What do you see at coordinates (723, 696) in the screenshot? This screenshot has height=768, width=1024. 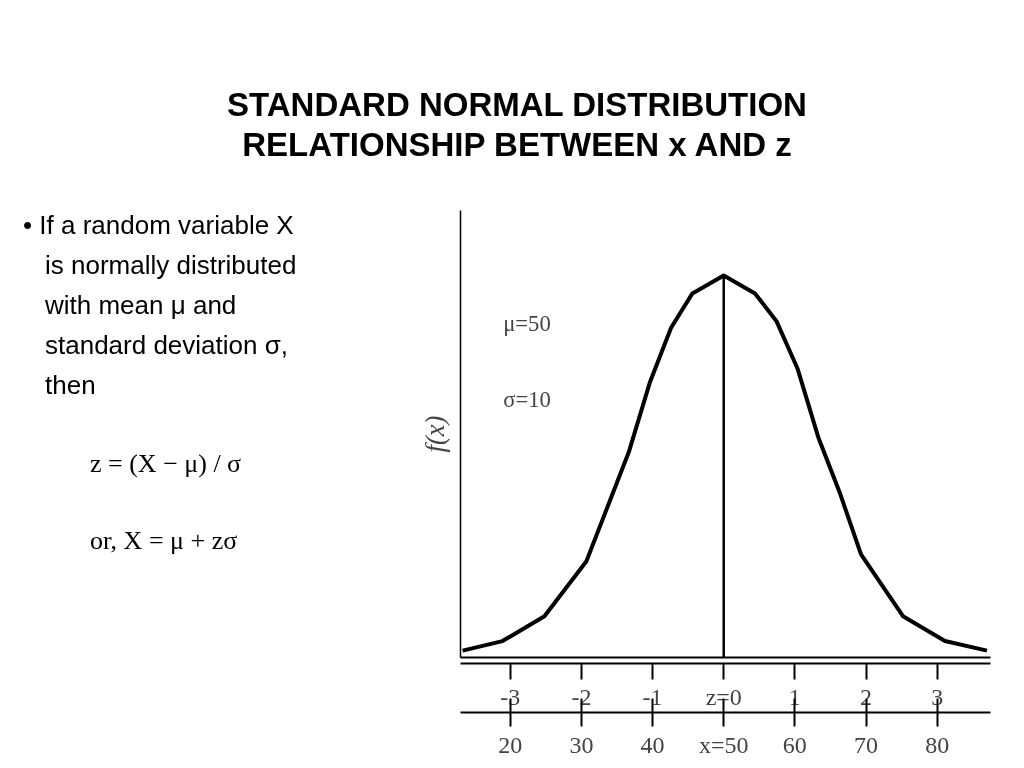 I see `x-tick-label: z=0` at bounding box center [723, 696].